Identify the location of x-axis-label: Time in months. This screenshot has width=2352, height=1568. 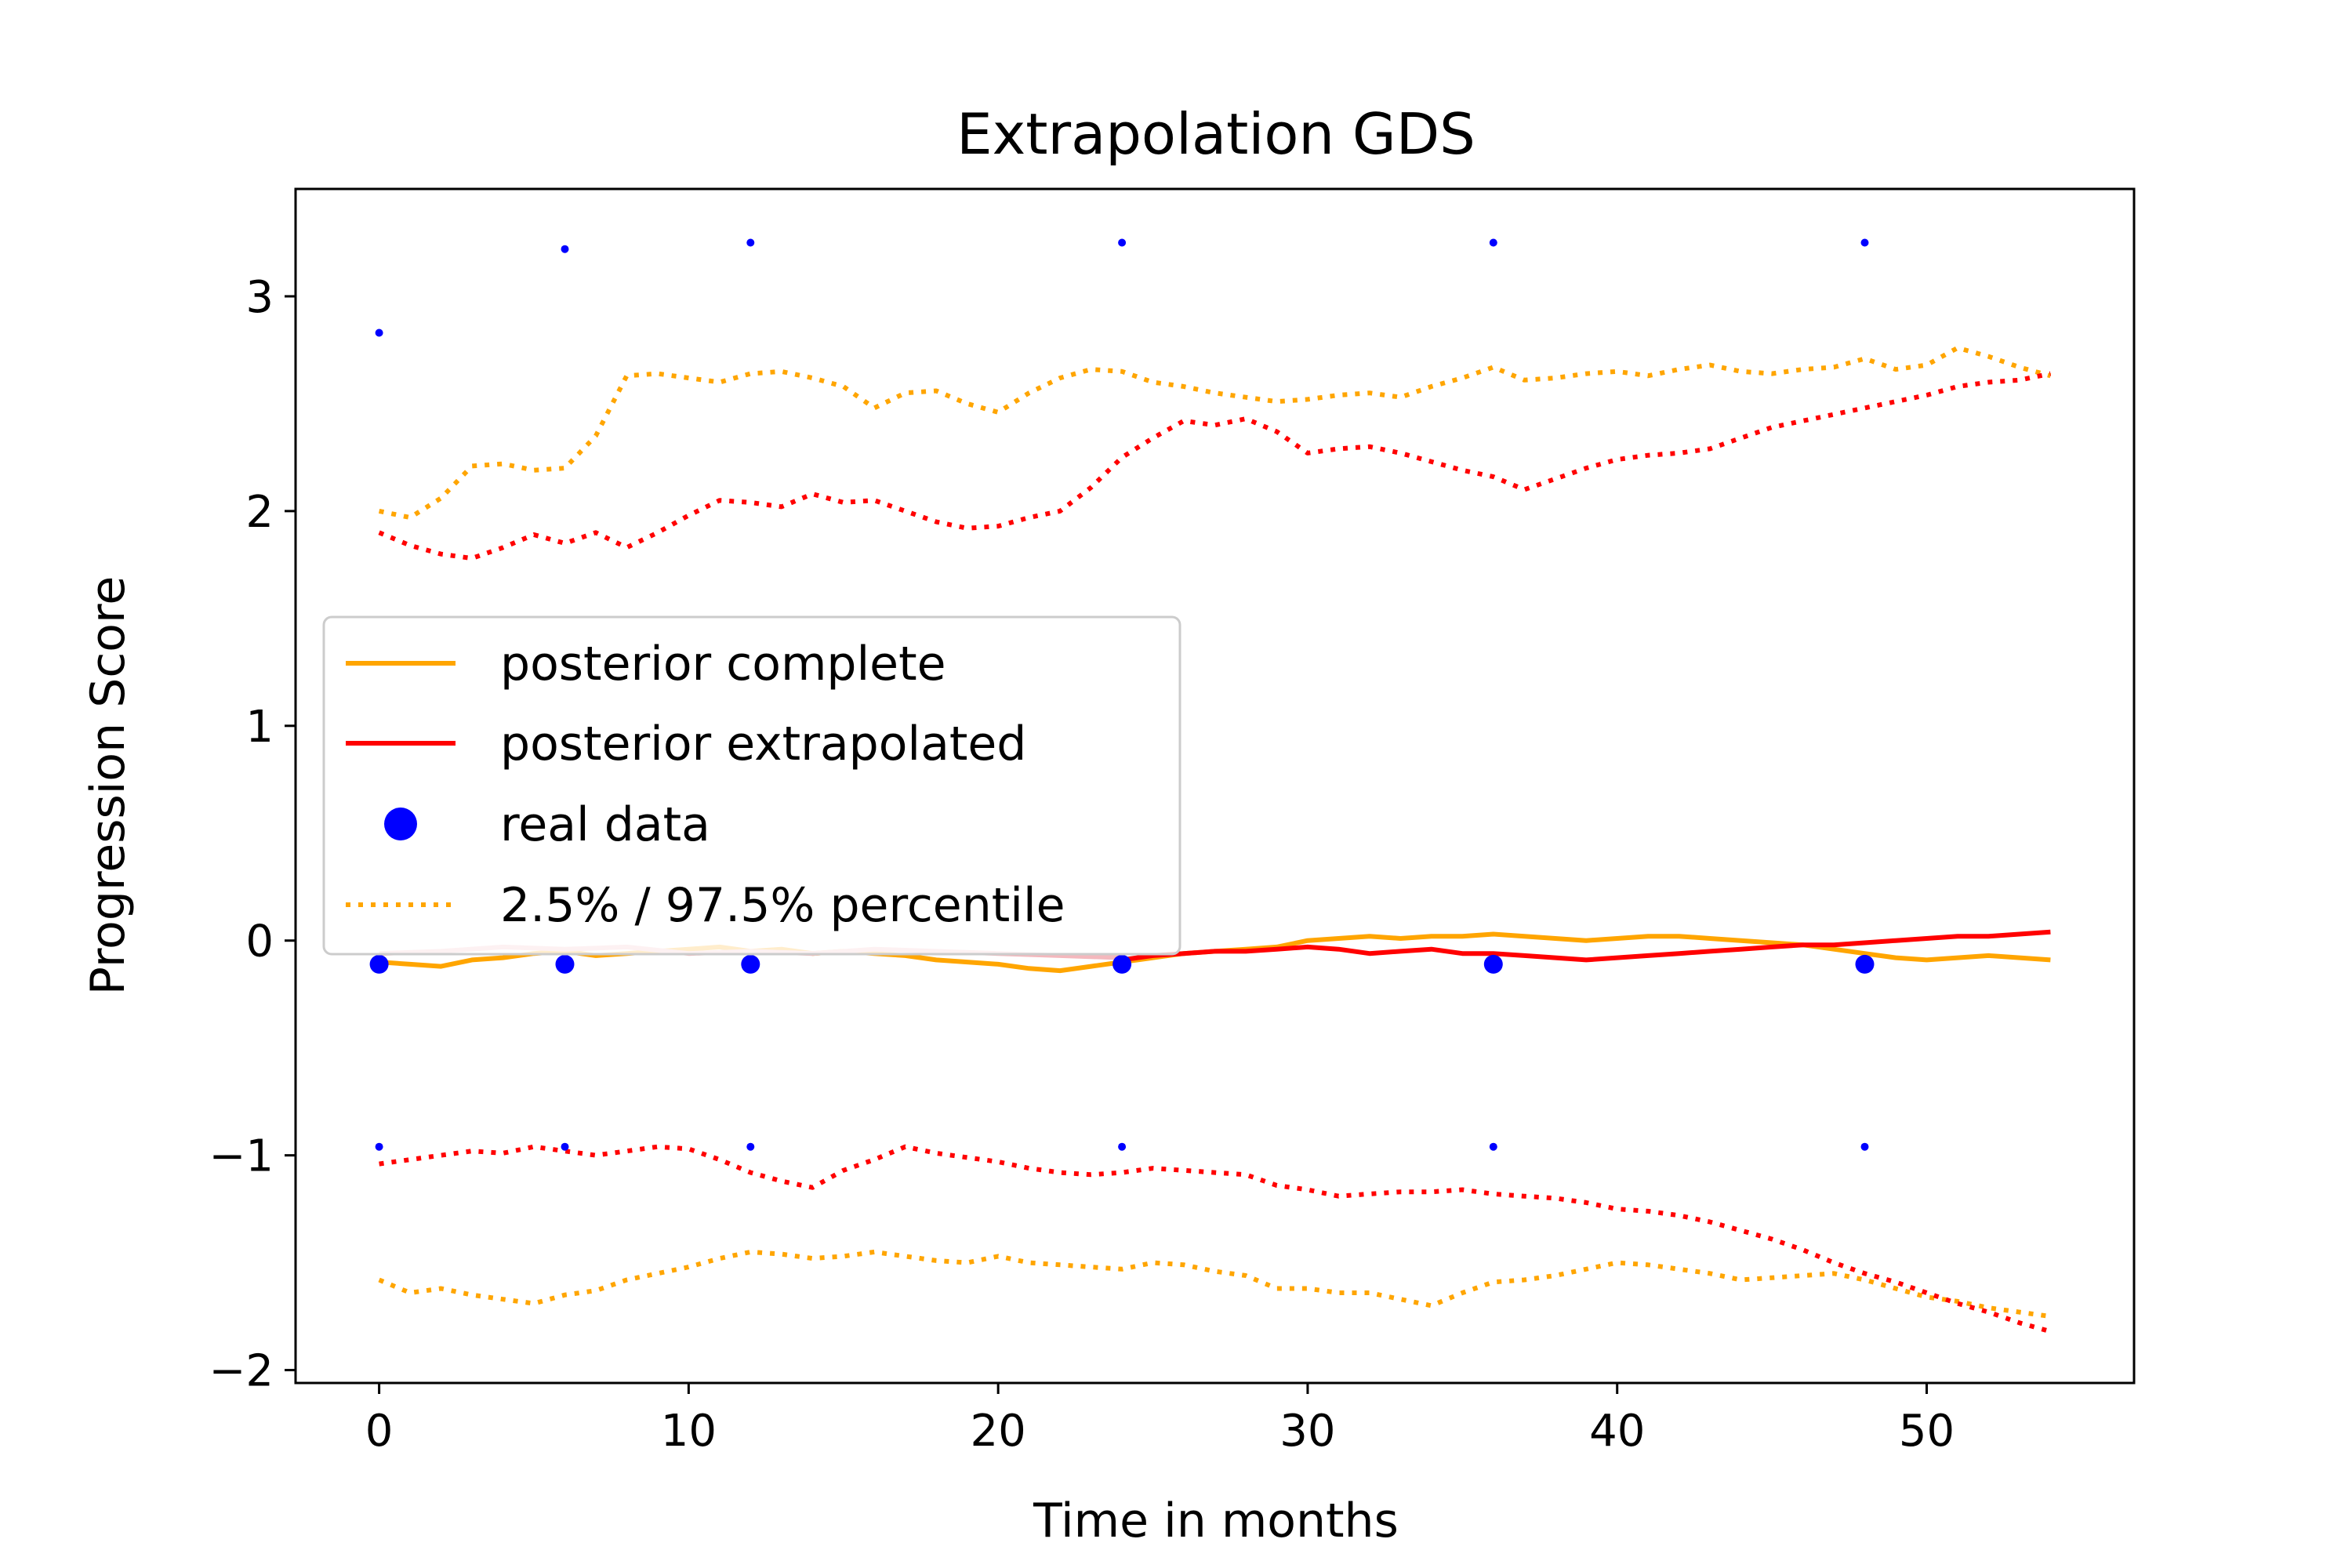
(1216, 1521).